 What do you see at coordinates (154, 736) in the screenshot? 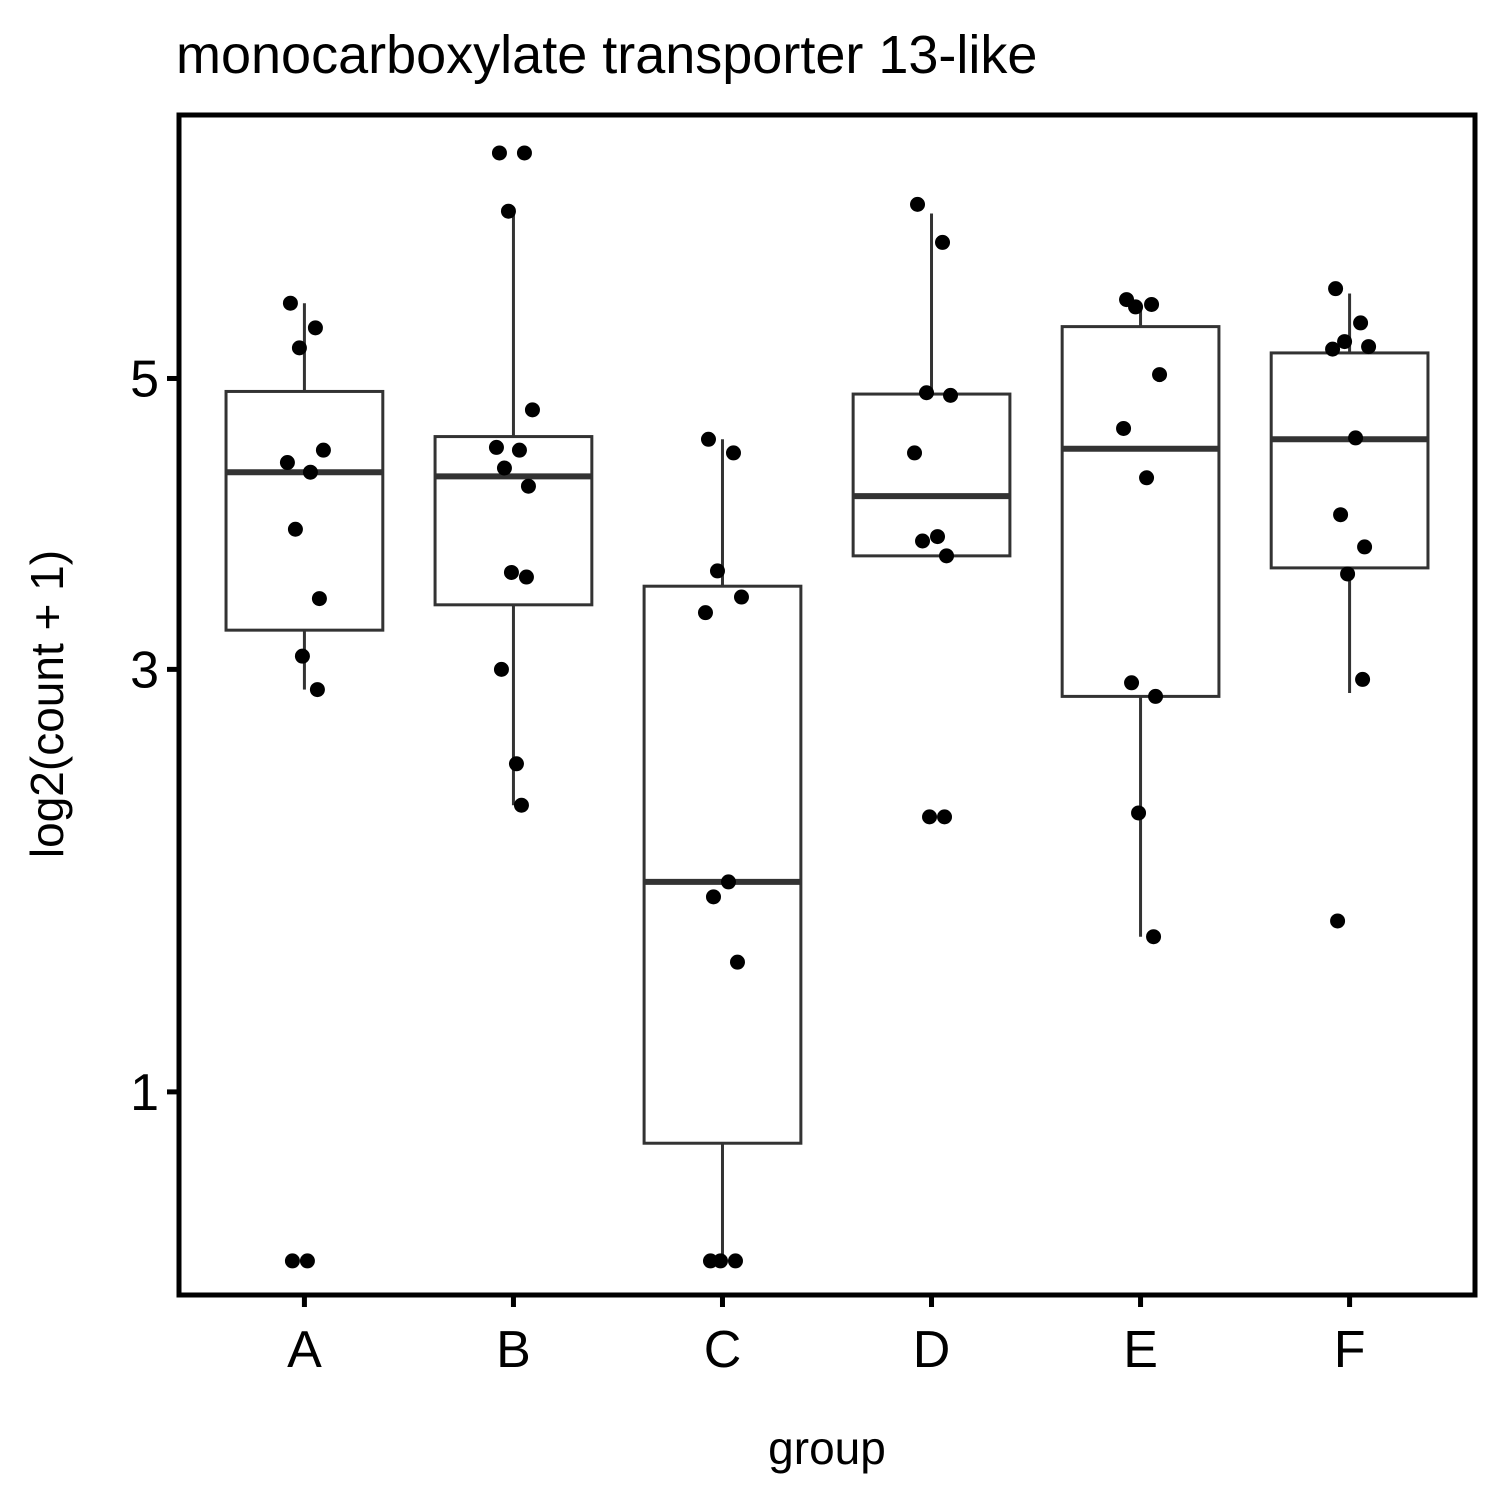
I see `y-axis: 1 3 5` at bounding box center [154, 736].